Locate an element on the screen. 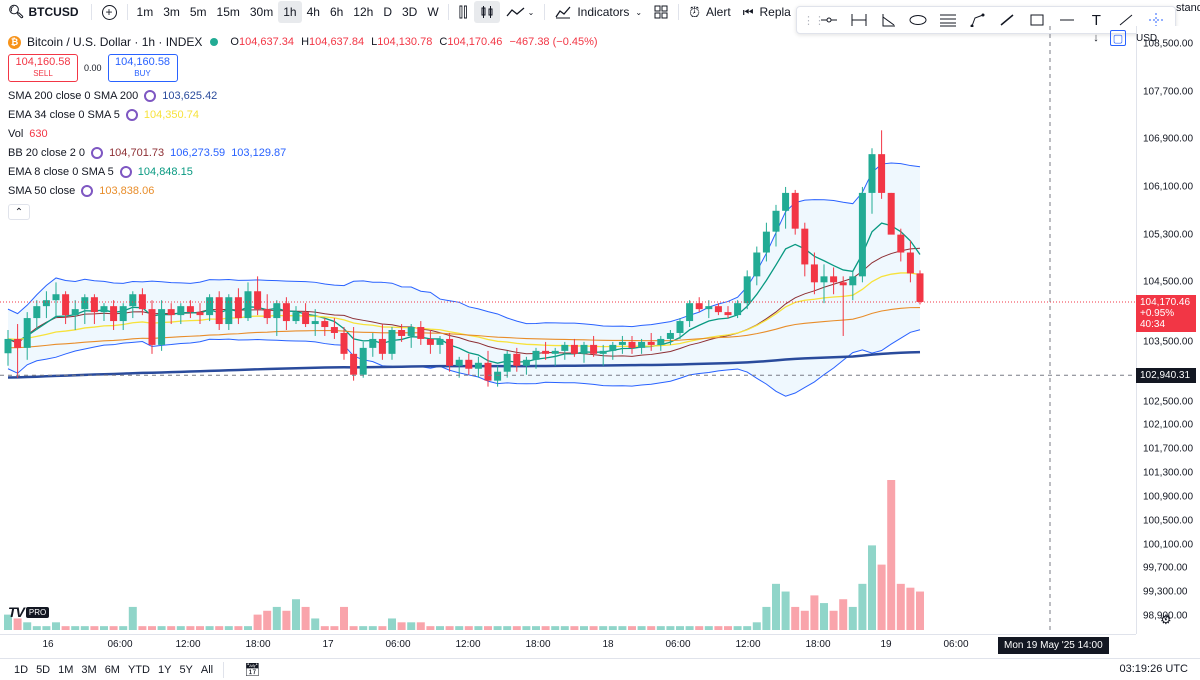 This screenshot has height=680, width=1200. buy-button: 104,160.58 BUY is located at coordinates (142, 68).